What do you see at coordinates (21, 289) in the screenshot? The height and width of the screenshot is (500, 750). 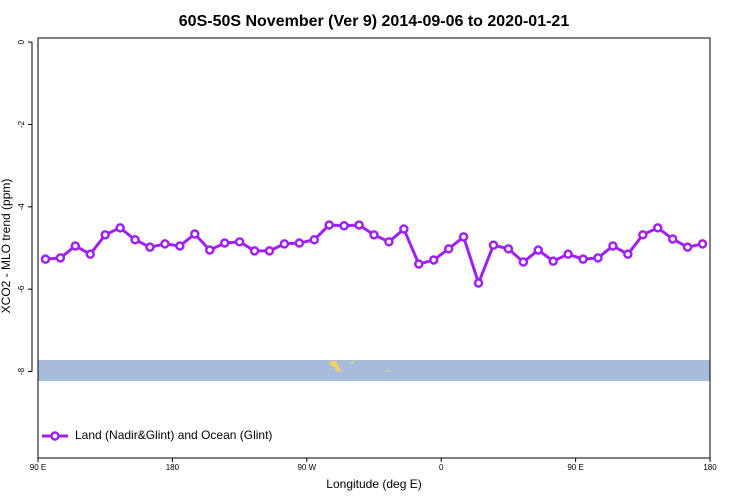 I see `y-tick-label: -6` at bounding box center [21, 289].